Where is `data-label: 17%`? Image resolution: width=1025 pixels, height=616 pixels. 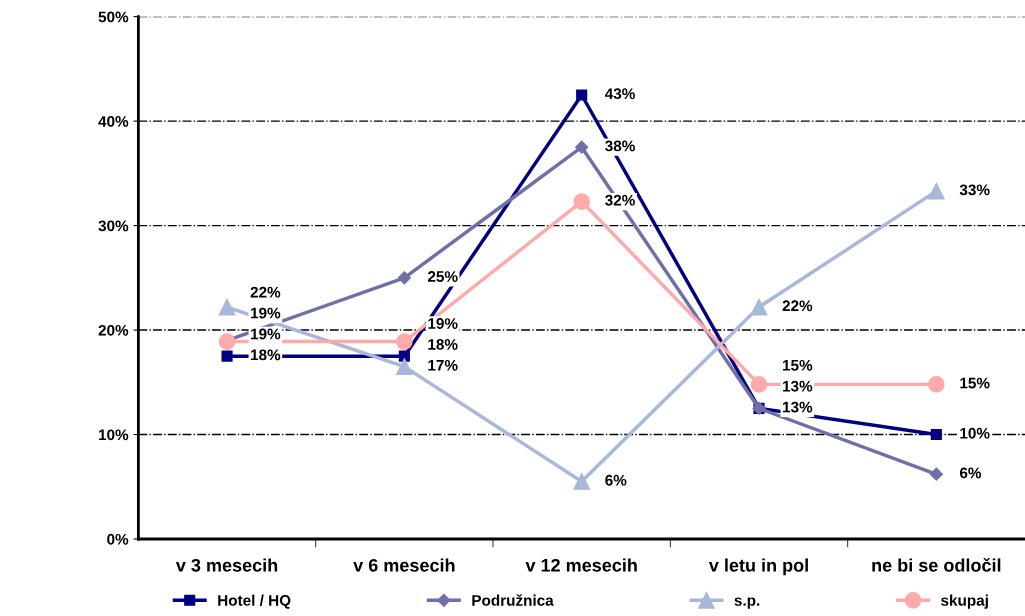 data-label: 17% is located at coordinates (443, 365).